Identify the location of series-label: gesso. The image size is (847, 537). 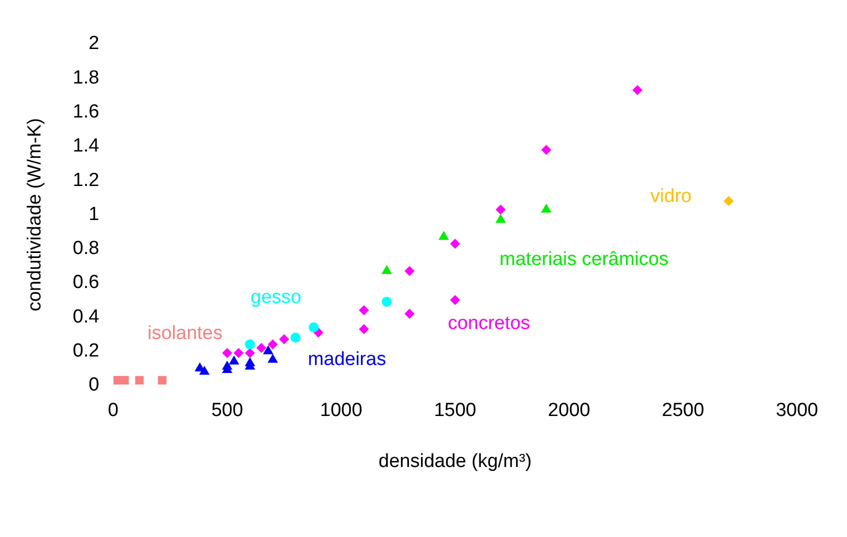
(276, 297).